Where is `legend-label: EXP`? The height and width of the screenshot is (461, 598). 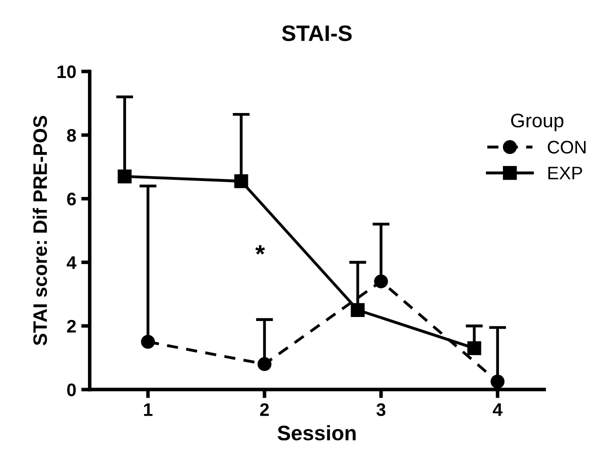 legend-label: EXP is located at coordinates (565, 173).